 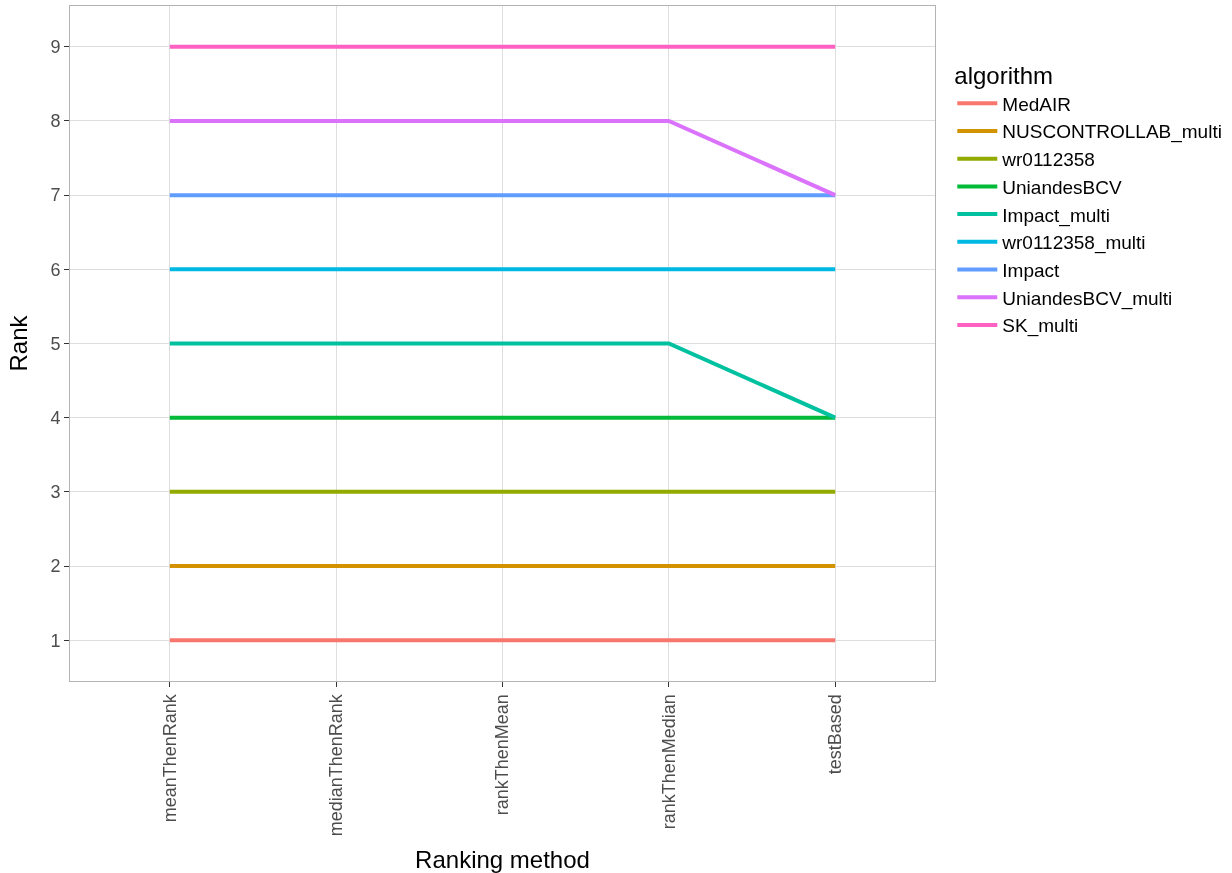 What do you see at coordinates (55, 269) in the screenshot?
I see `y-tick-label: 6` at bounding box center [55, 269].